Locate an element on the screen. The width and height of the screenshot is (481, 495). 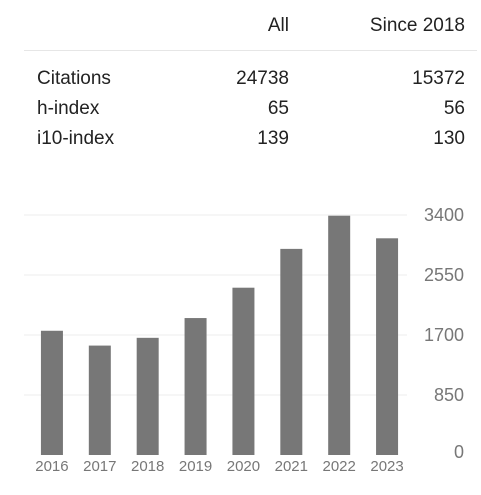
y-tick-label: 850 is located at coordinates (449, 395).